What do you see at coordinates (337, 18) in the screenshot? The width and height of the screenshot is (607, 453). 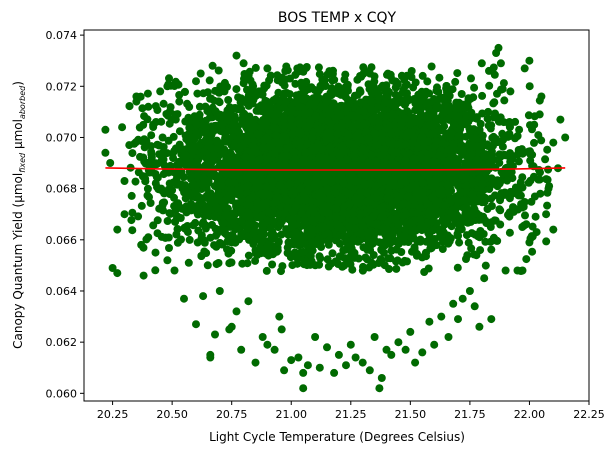 I see `chart-title: BOS TEMP x CQY` at bounding box center [337, 18].